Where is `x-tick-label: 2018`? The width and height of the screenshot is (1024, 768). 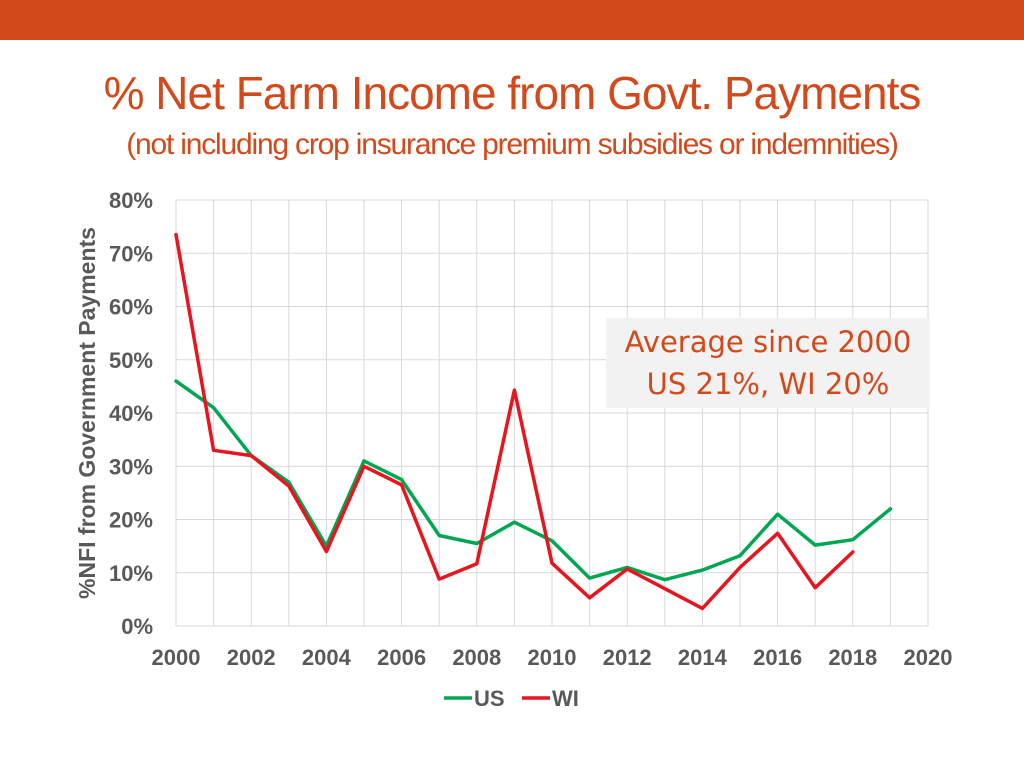 x-tick-label: 2018 is located at coordinates (852, 657).